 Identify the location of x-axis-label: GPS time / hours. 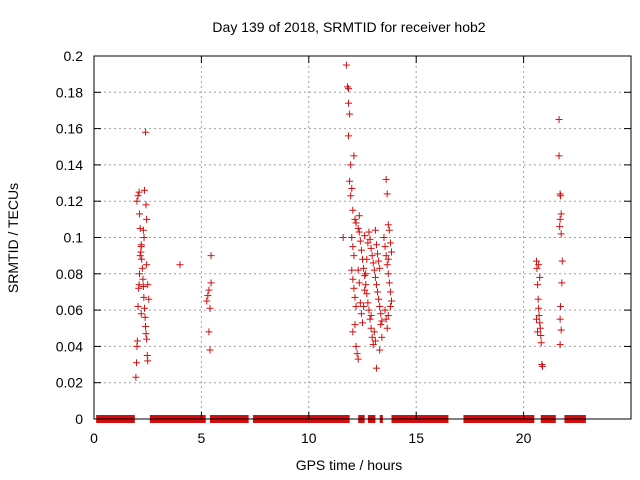
(349, 465).